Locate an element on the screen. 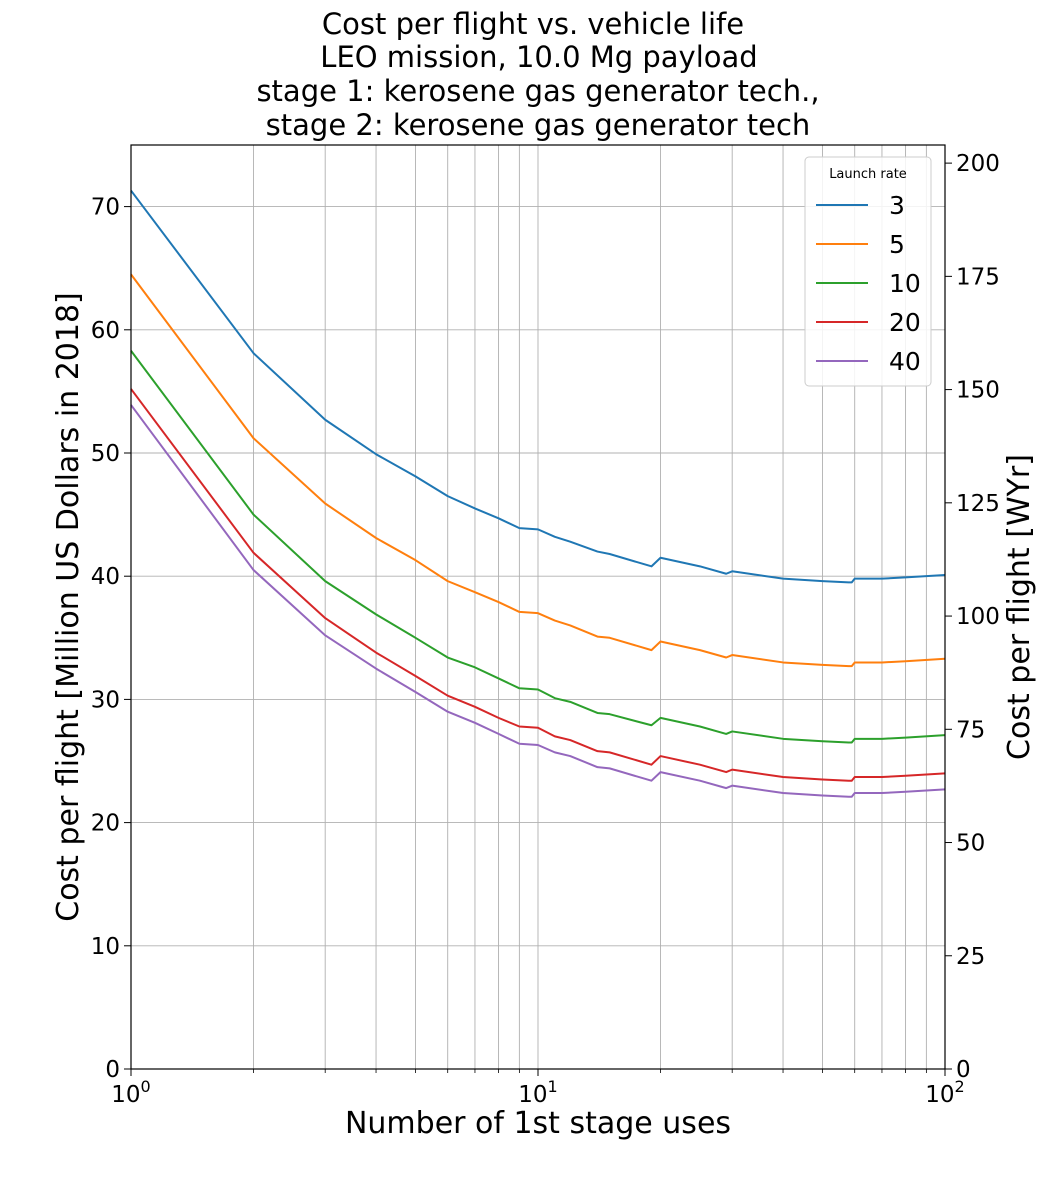 Image resolution: width=1050 pixels, height=1200 pixels. y2-tick-label: 150 is located at coordinates (978, 391).